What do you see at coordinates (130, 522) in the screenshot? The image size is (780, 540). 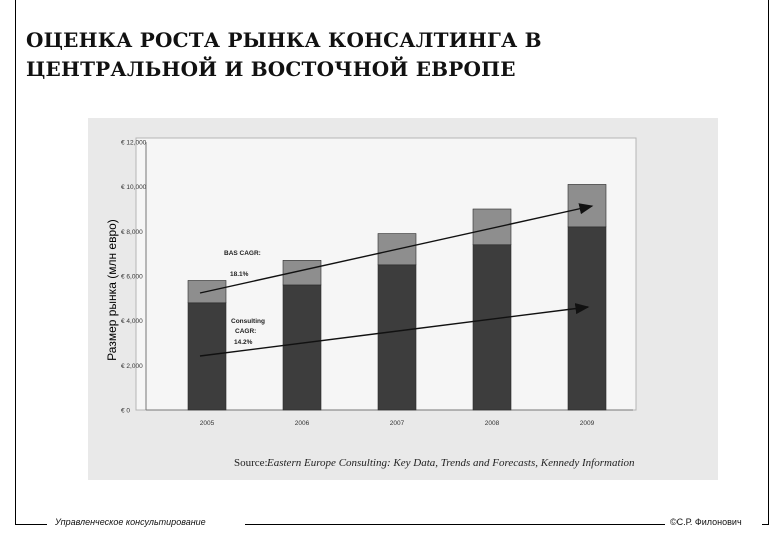 I see `footer-course-name: Управленческое консультирование` at bounding box center [130, 522].